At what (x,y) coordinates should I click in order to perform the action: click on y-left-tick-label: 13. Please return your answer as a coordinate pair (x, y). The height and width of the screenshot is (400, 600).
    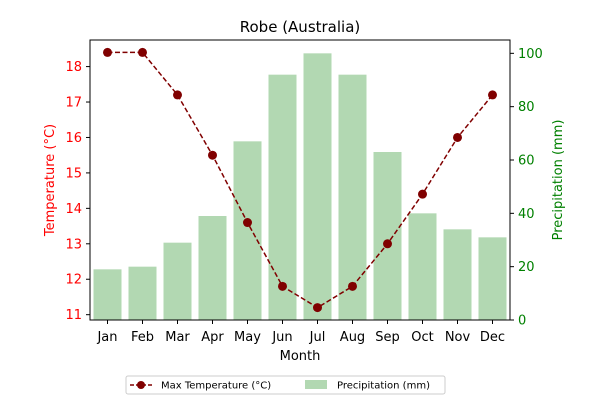
    Looking at the image, I should click on (73, 244).